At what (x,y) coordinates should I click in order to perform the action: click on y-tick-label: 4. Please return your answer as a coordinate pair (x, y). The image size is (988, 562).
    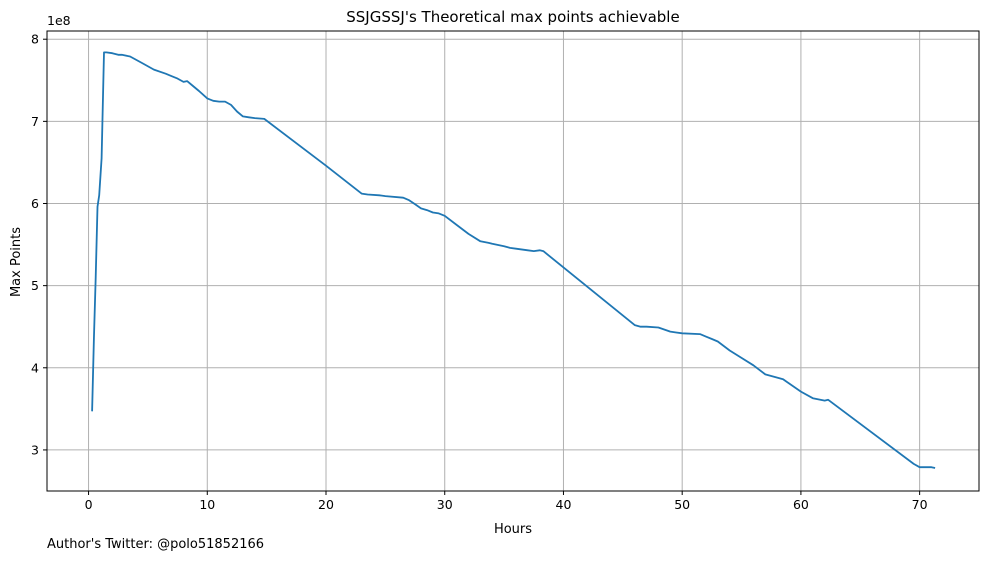
    Looking at the image, I should click on (35, 367).